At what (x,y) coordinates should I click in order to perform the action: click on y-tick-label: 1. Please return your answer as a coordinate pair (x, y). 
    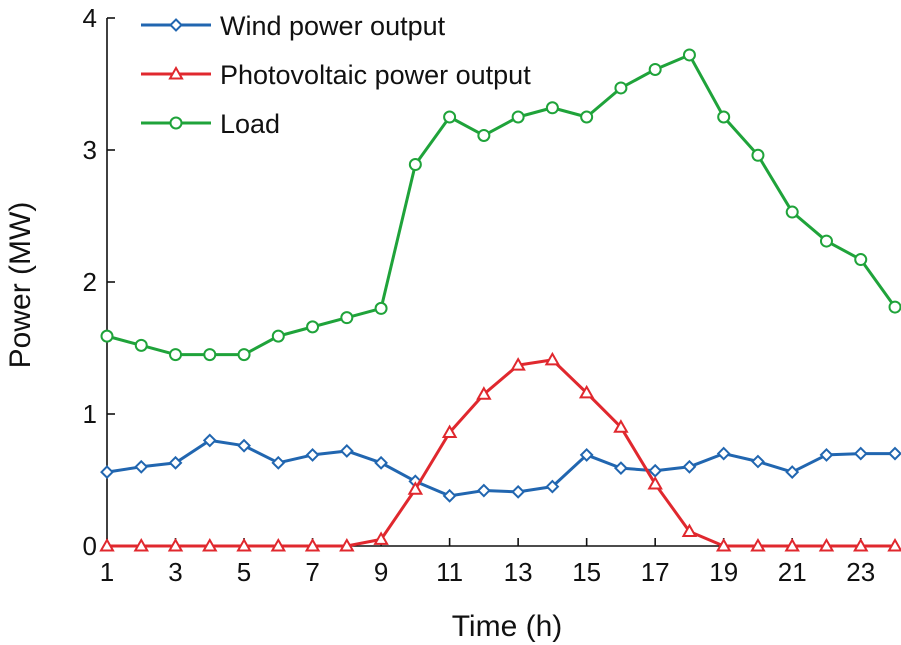
    Looking at the image, I should click on (90, 414).